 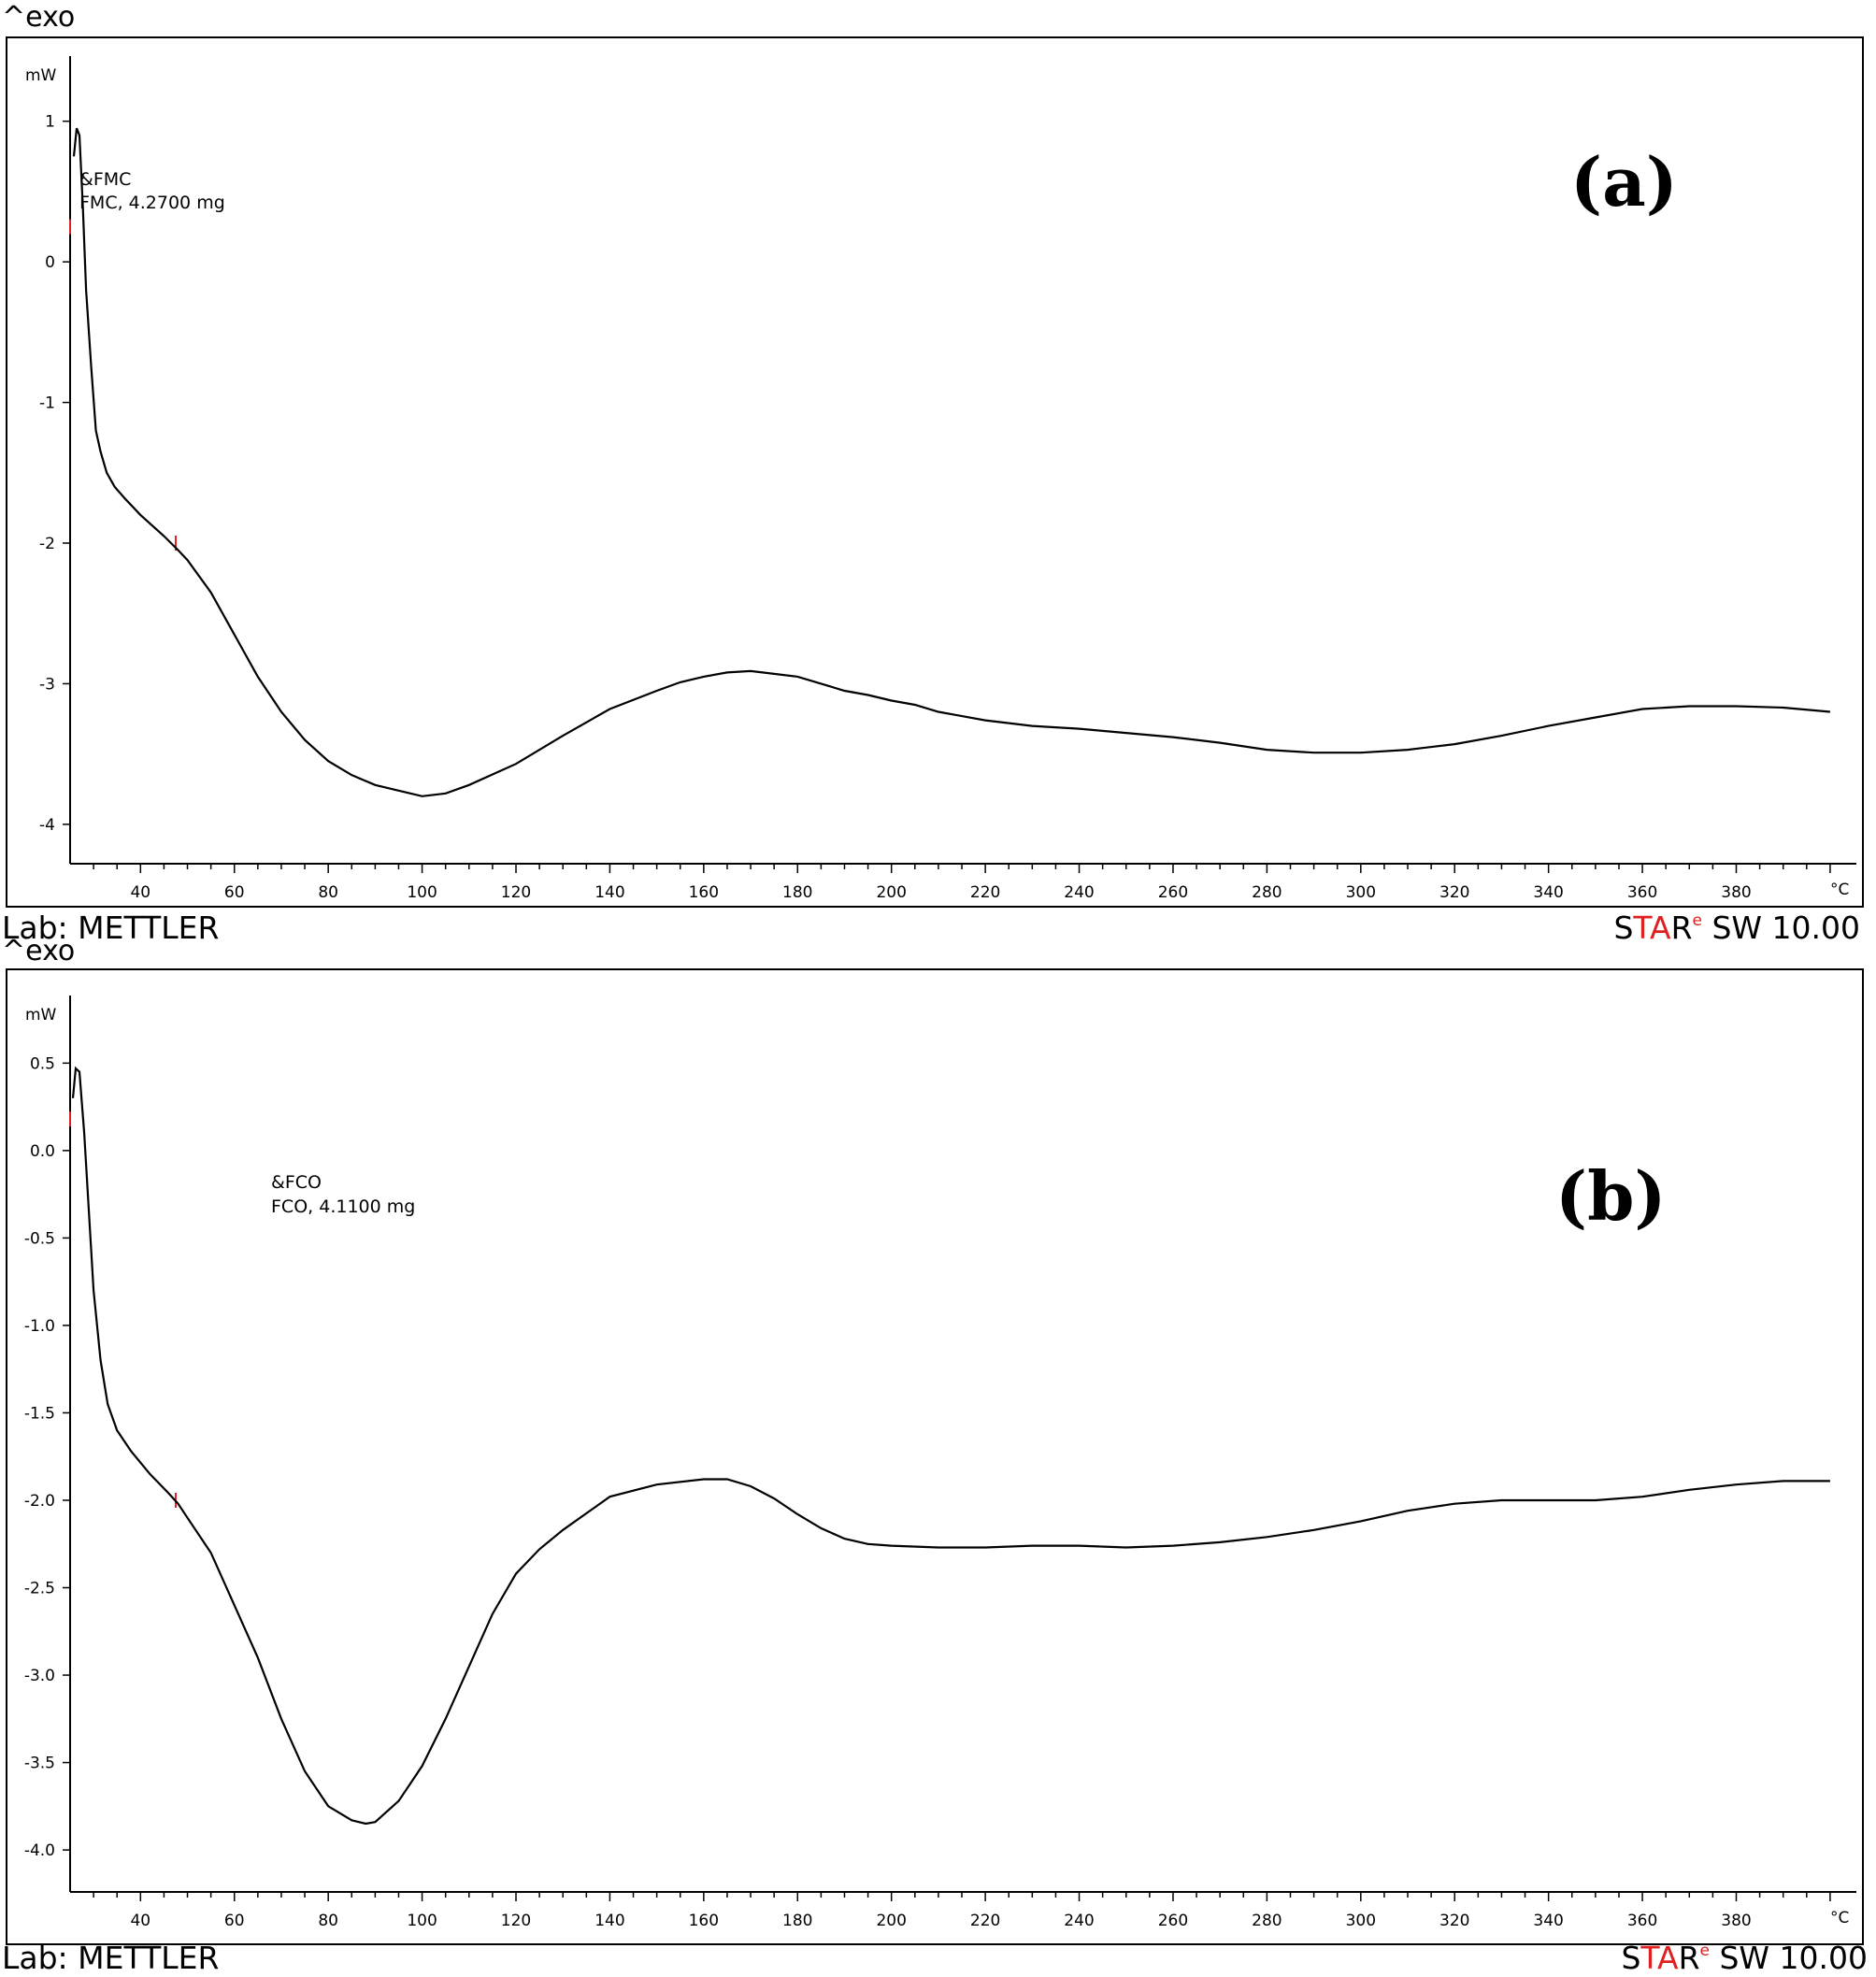 I want to click on panel-label: (a), so click(x=1624, y=182).